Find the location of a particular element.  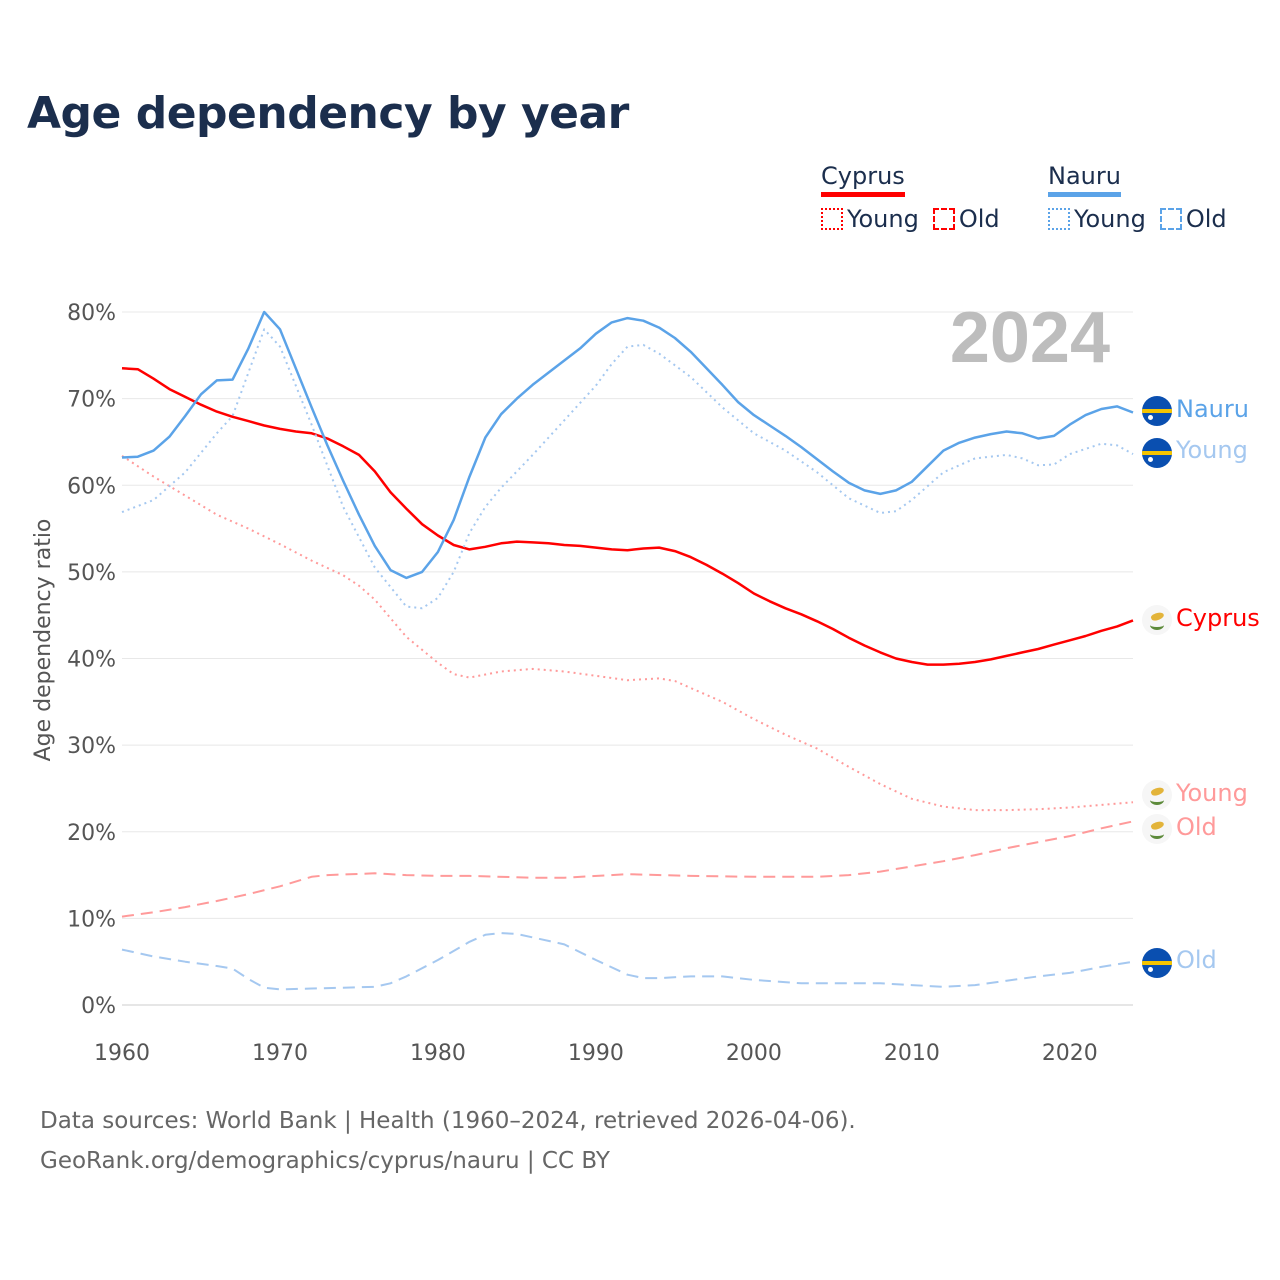

end-label-nauru-old: Old is located at coordinates (1196, 960).